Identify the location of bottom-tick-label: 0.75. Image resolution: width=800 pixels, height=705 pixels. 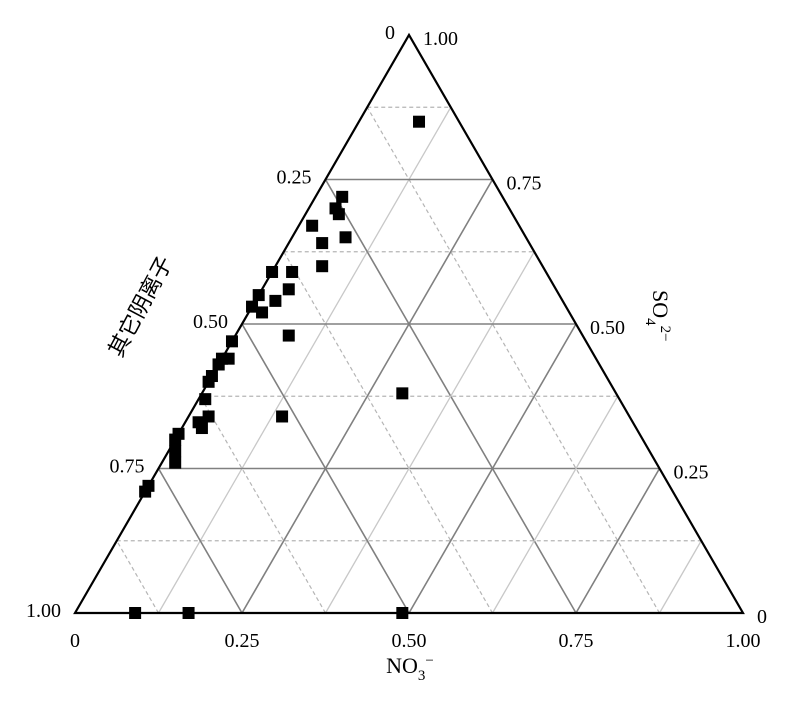
(576, 641).